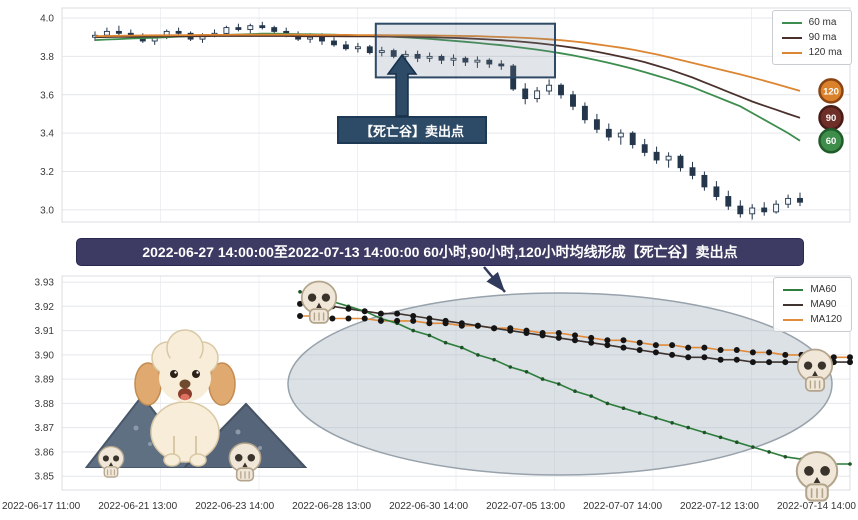 The image size is (858, 520). I want to click on y-tick-label: 3.91, so click(45, 331).